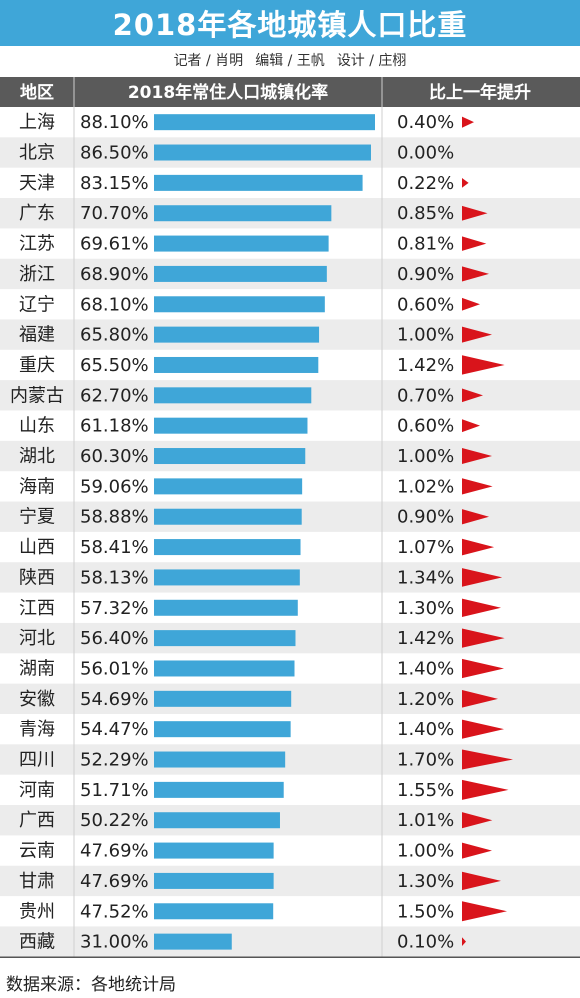 This screenshot has width=580, height=998. I want to click on region-label: 辽宁, so click(37, 304).